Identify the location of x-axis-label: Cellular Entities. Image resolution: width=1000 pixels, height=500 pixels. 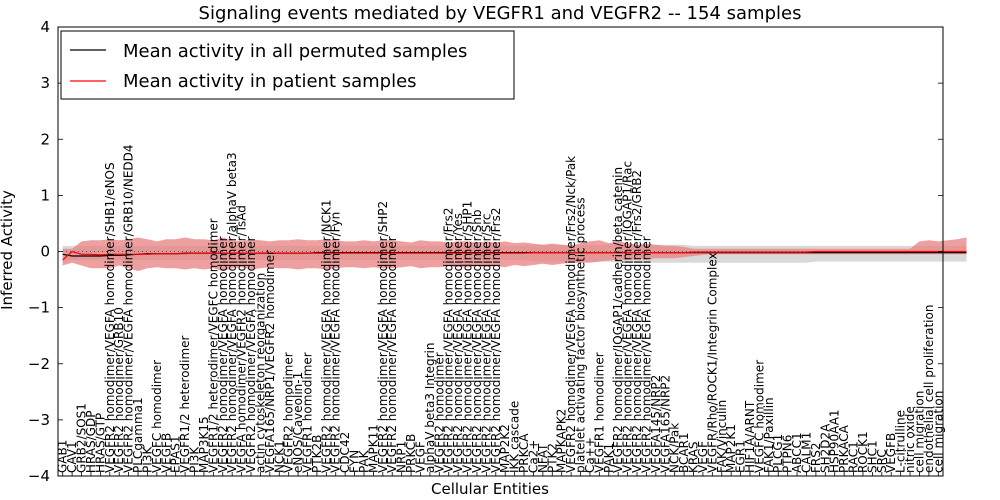
(490, 489).